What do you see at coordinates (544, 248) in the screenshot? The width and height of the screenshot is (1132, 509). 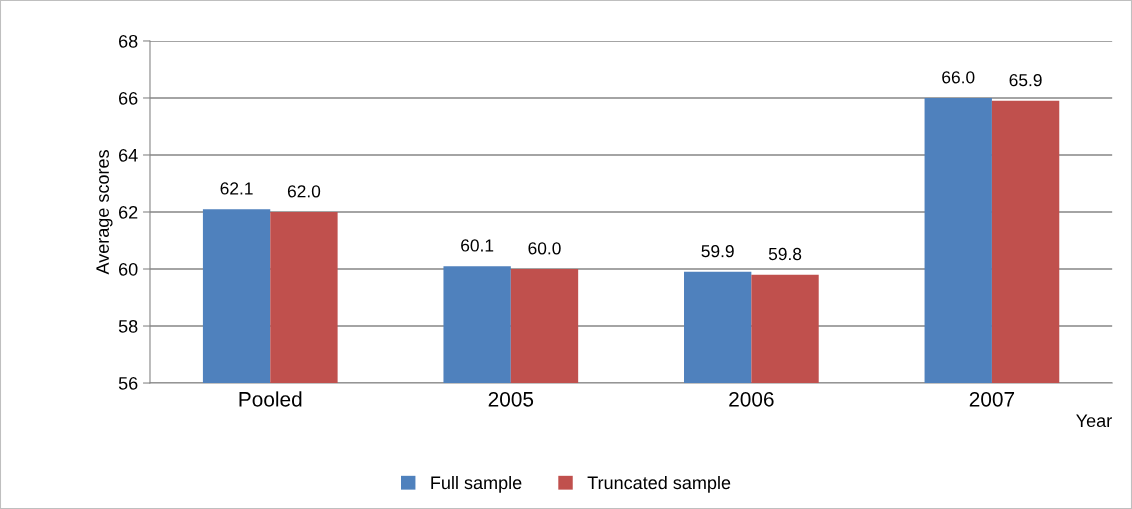 I see `data-label: 60.0` at bounding box center [544, 248].